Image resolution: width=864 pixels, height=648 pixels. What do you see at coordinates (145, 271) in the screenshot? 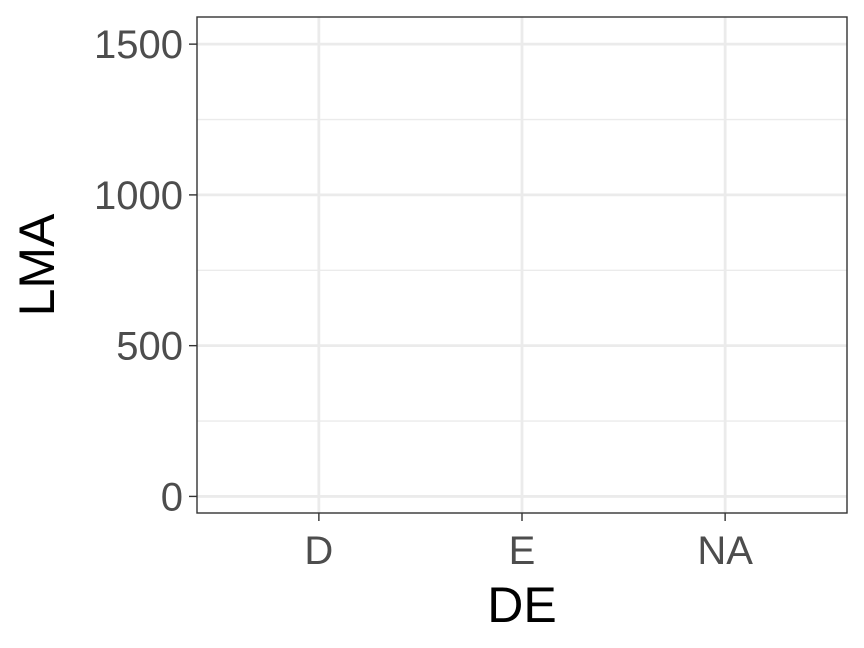
I see `y-axis-ticks: 0 500 1000 1500` at bounding box center [145, 271].